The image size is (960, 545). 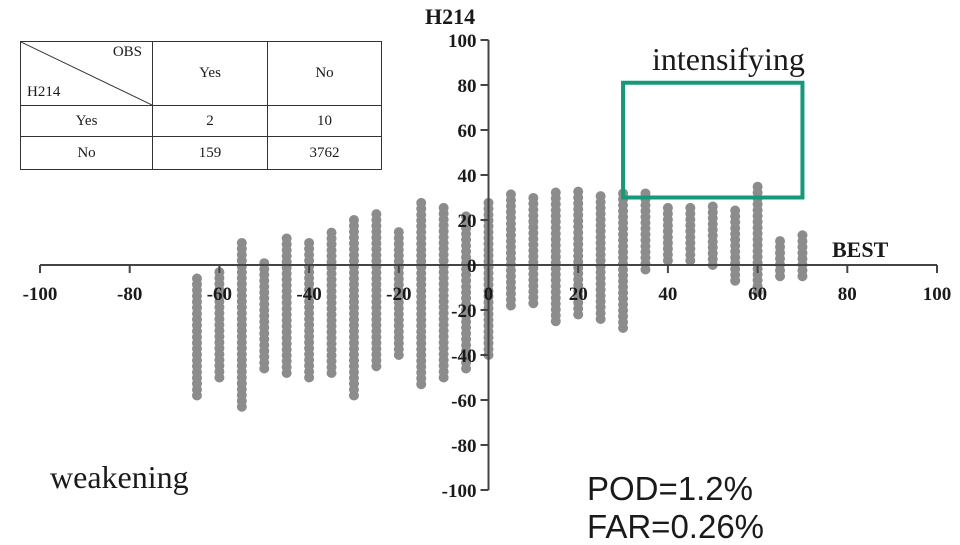 I want to click on diagonal-line, so click(x=86, y=73).